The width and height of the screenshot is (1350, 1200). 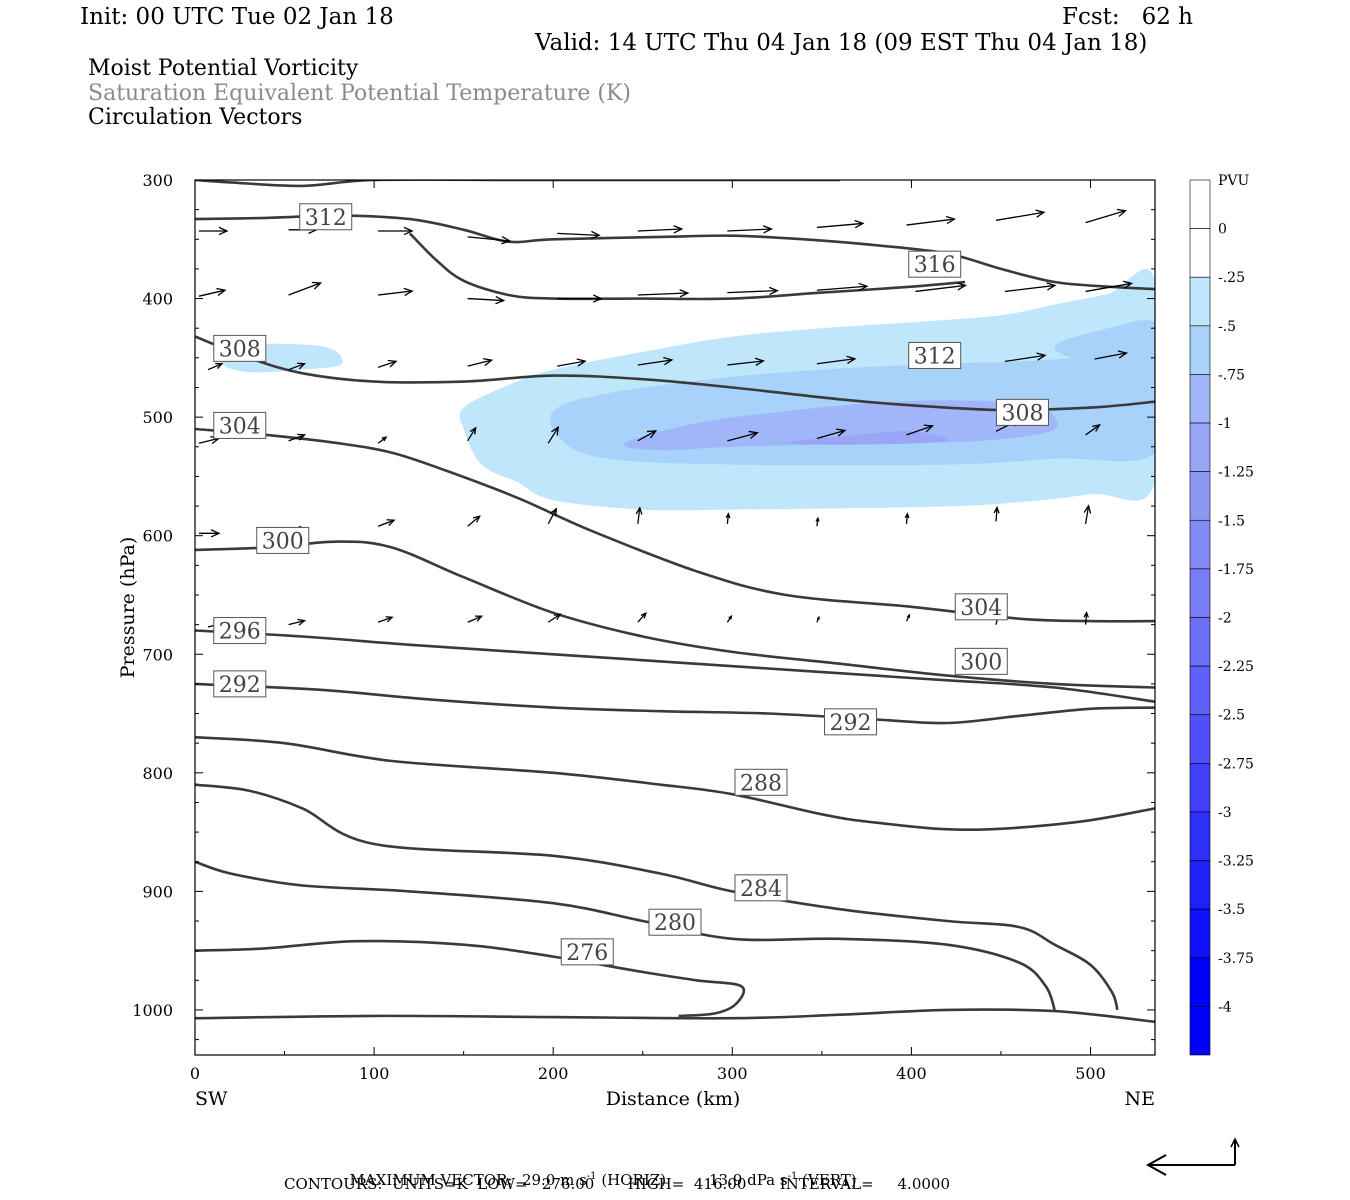 I want to click on reference-vector, so click(x=1192, y=1156).